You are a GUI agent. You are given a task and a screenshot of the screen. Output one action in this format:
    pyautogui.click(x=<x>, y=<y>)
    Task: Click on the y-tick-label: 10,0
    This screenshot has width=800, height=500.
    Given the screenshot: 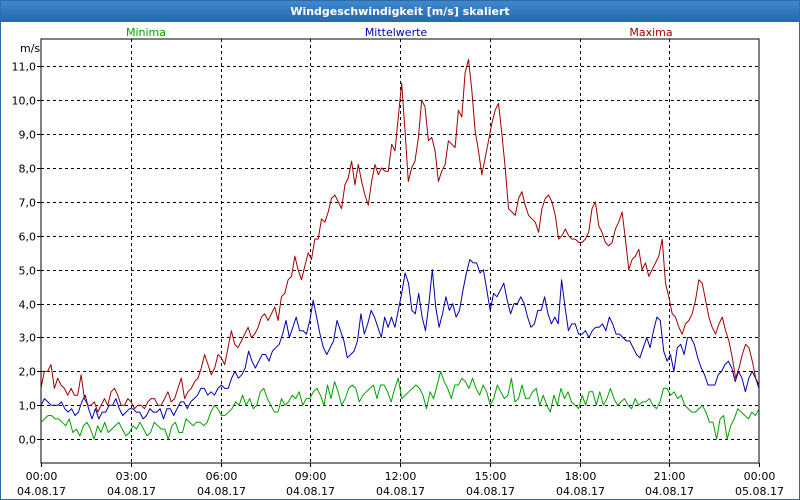 What is the action you would take?
    pyautogui.click(x=24, y=101)
    